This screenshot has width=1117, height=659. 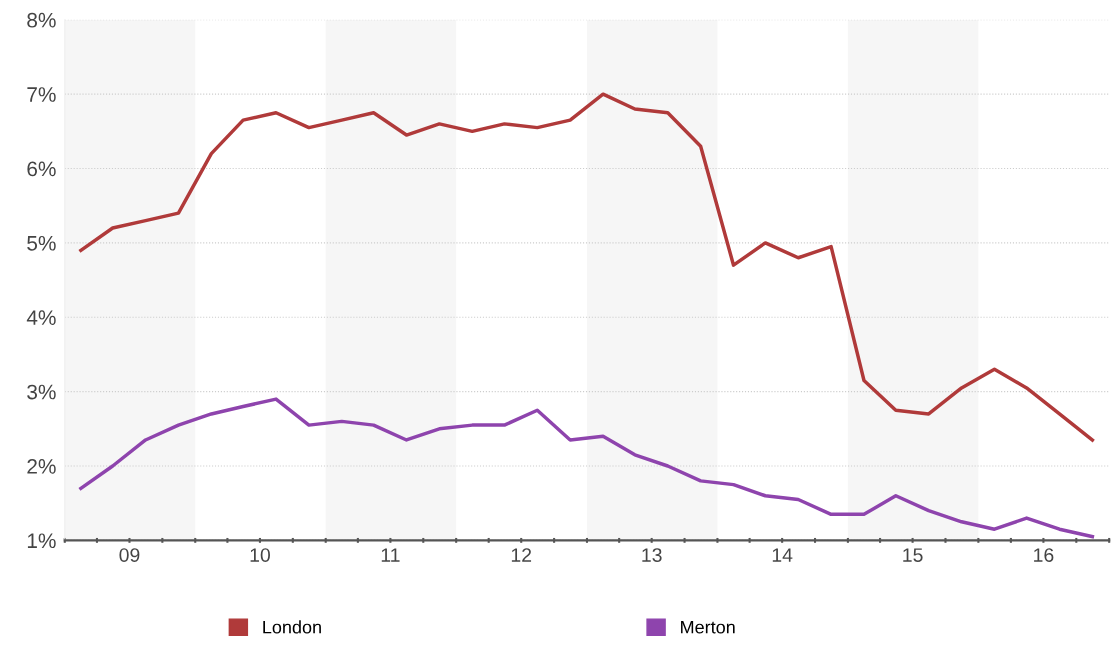 I want to click on x-tick-label: 13, so click(x=652, y=555).